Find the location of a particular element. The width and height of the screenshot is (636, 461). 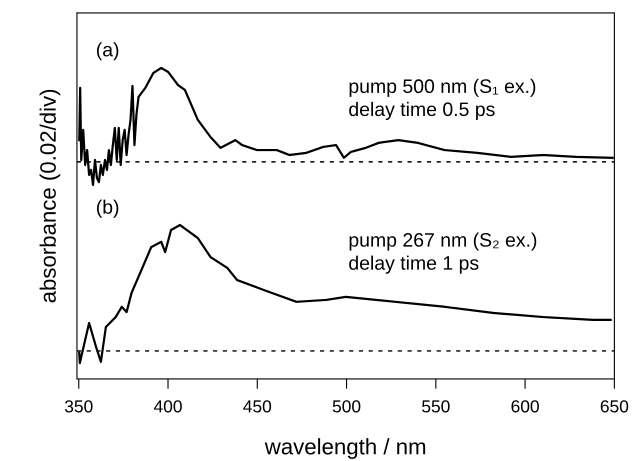

annotation: pump 267 nm (S₂ ex.) delay time 1 ps is located at coordinates (442, 253).